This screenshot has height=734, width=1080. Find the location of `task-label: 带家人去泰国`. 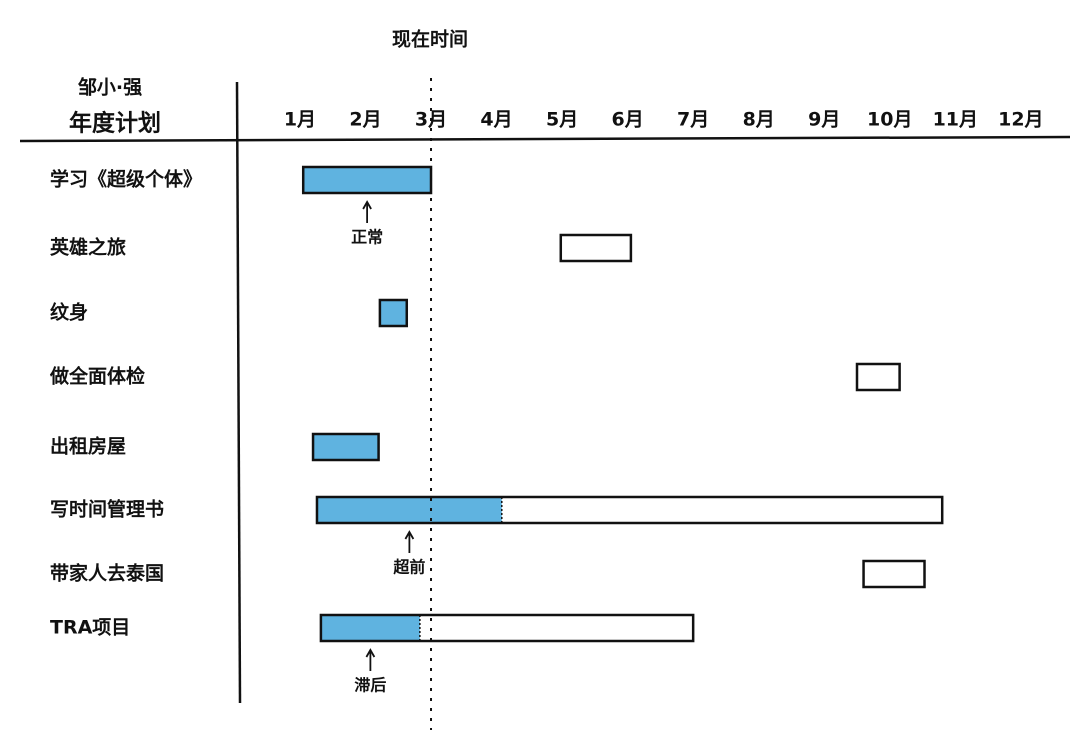

task-label: 带家人去泰国 is located at coordinates (107, 573).